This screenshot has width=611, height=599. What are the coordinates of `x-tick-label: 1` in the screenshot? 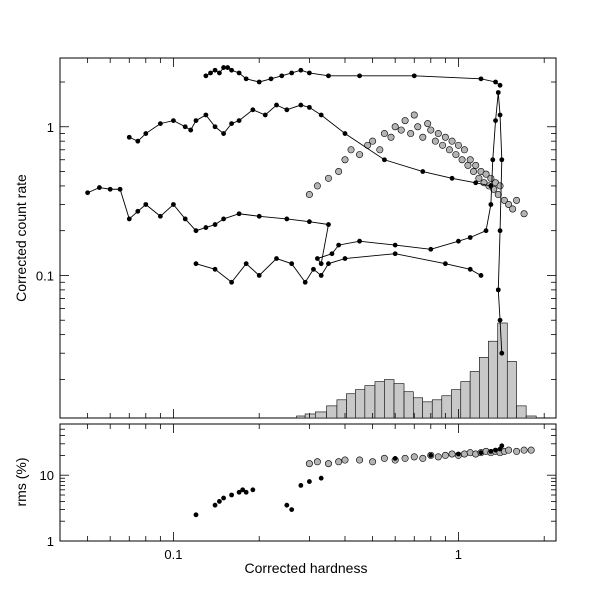 It's located at (458, 554).